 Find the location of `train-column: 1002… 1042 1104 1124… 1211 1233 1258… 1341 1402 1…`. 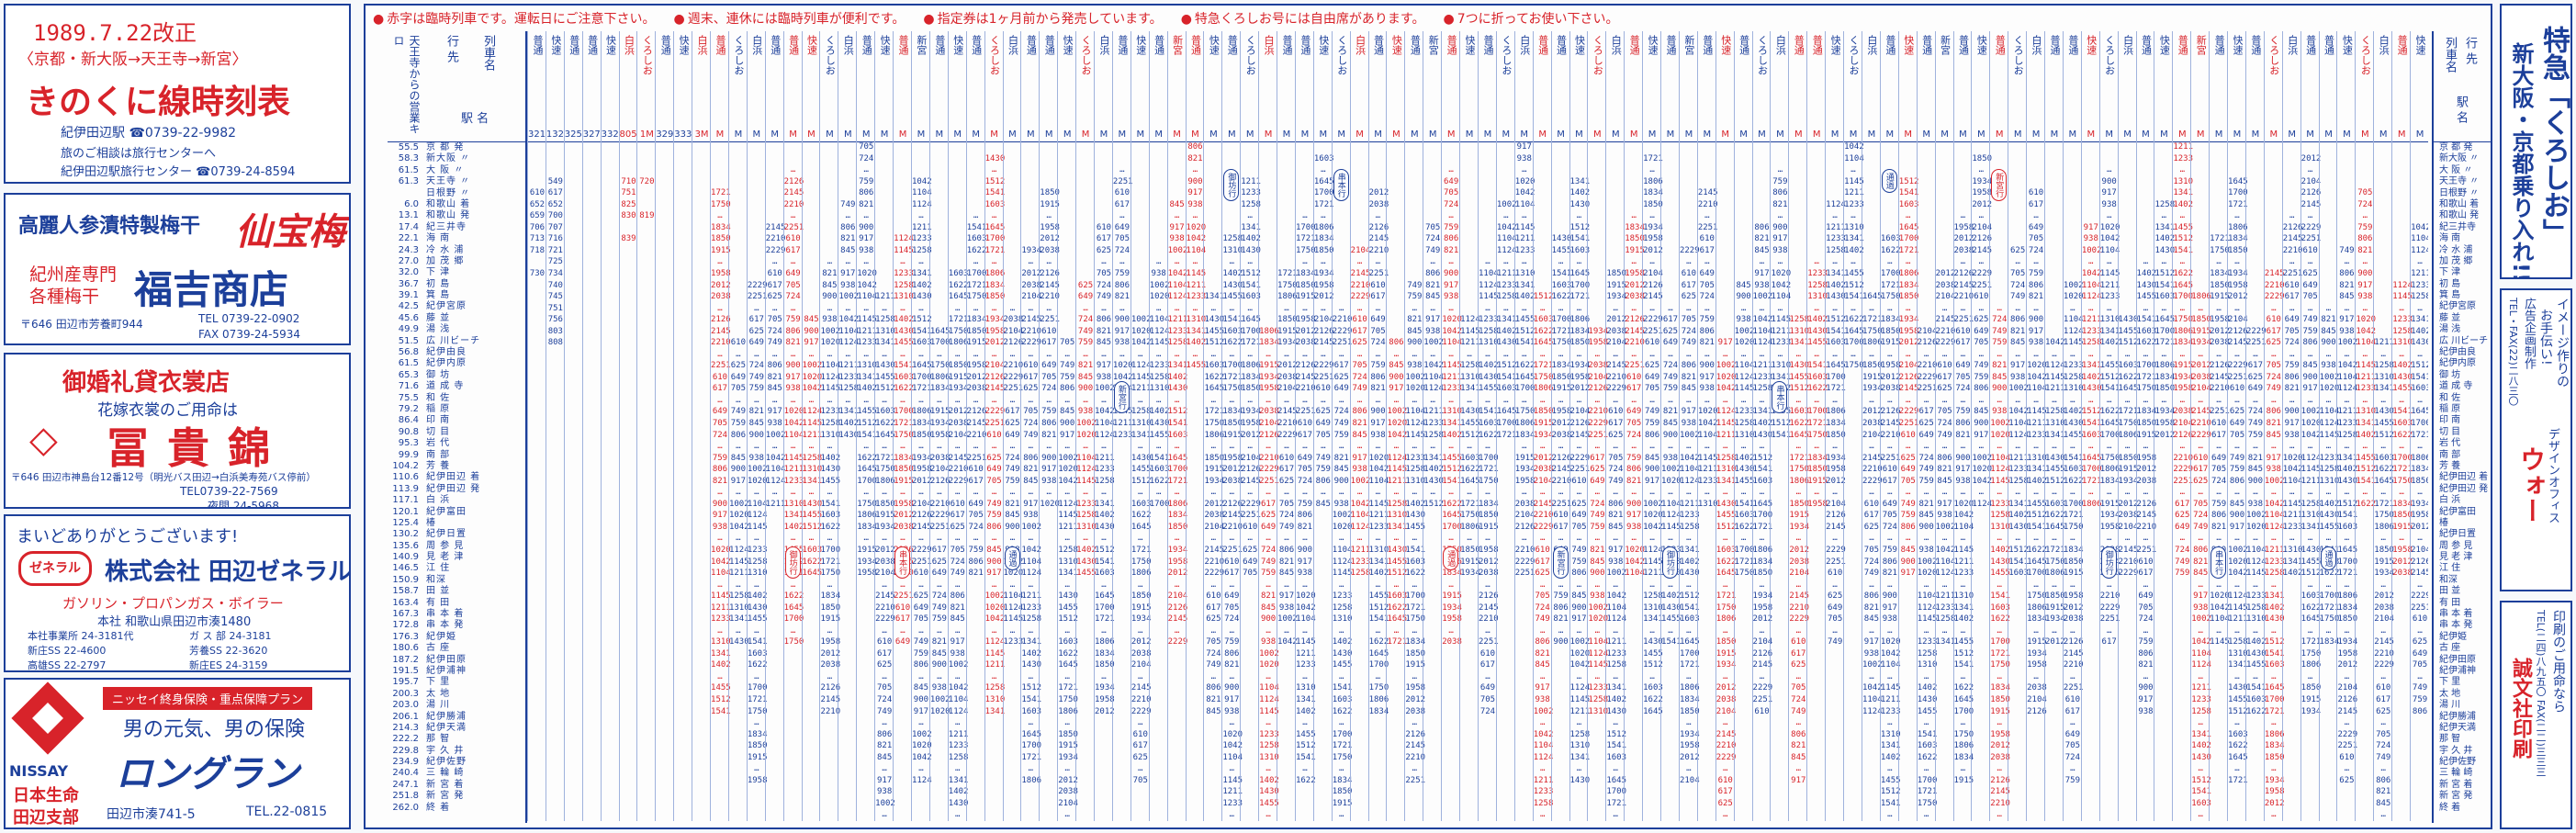

train-column: 1002… 1042 1104 1124… 1211 1233 1258… 1341 1402 1… is located at coordinates (1506, 481).